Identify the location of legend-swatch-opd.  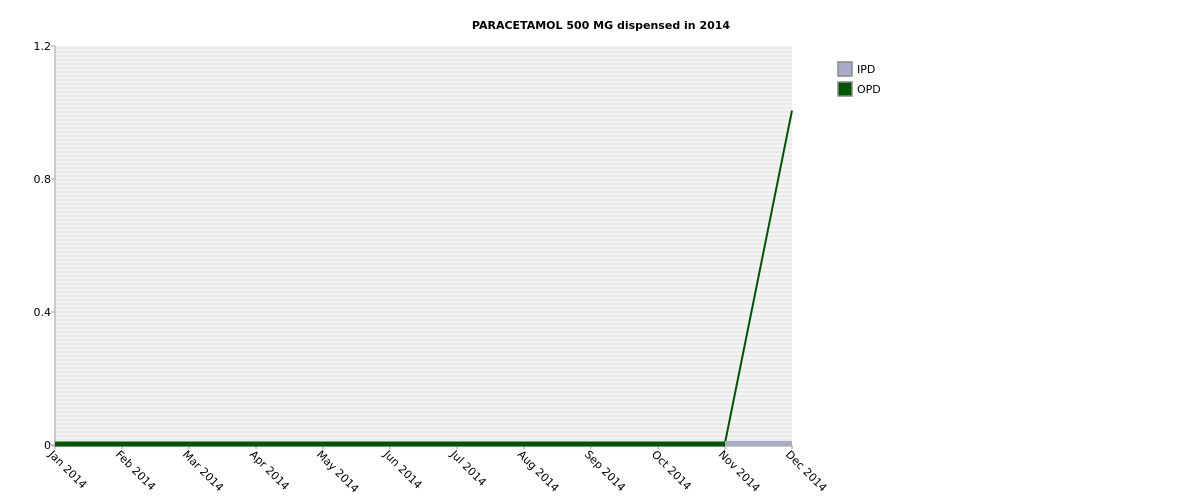
(845, 89).